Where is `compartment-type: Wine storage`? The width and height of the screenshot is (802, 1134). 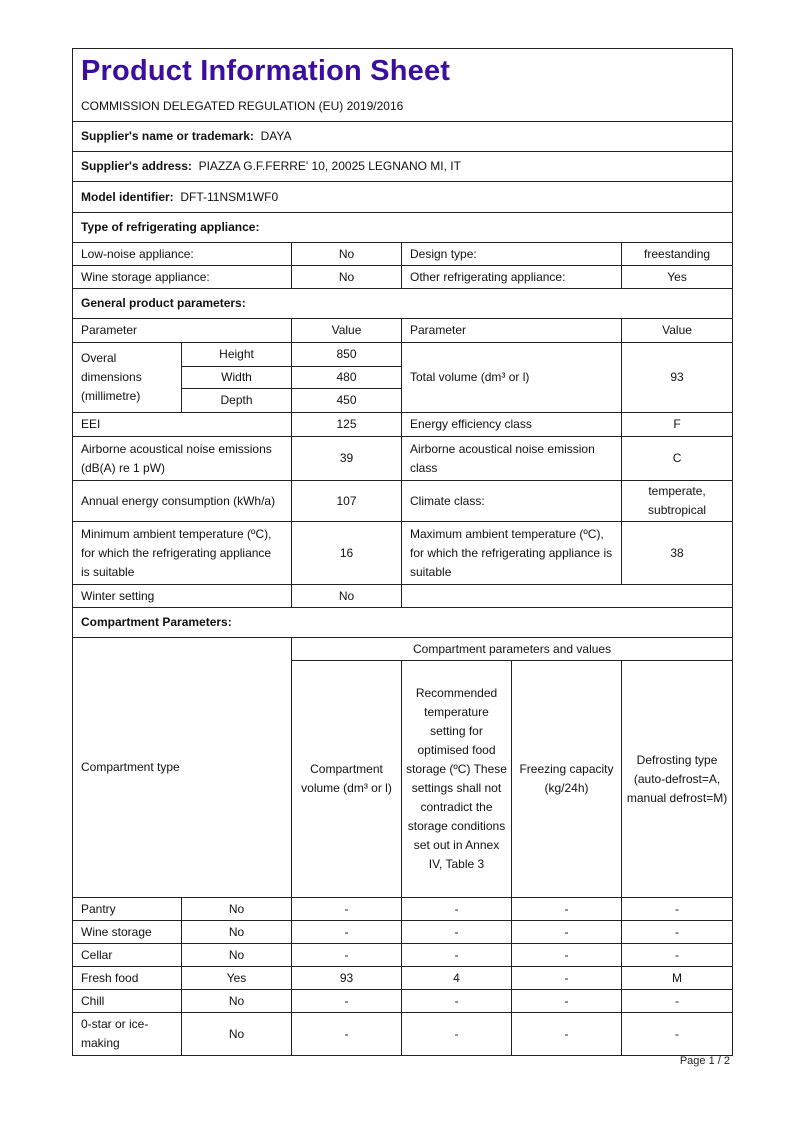
compartment-type: Wine storage is located at coordinates (127, 932).